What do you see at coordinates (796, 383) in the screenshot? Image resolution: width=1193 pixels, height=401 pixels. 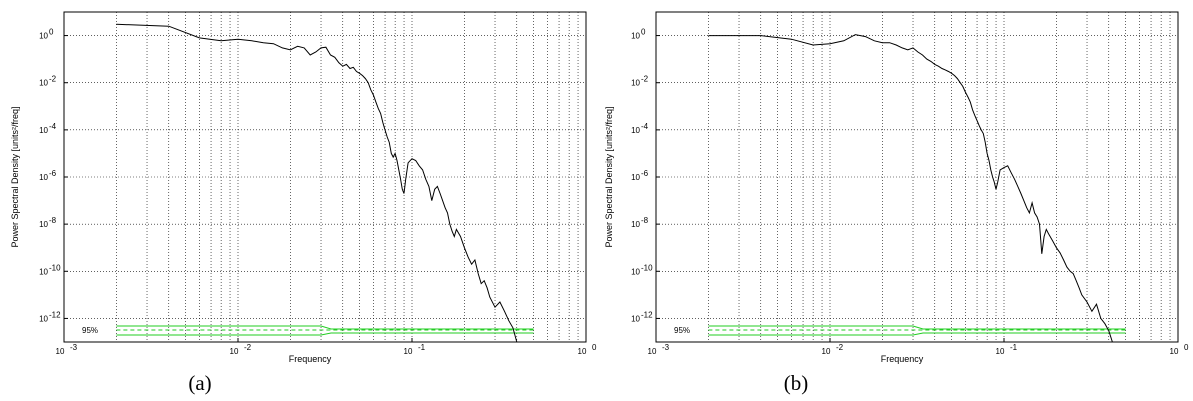 I see `panel-caption: (b)` at bounding box center [796, 383].